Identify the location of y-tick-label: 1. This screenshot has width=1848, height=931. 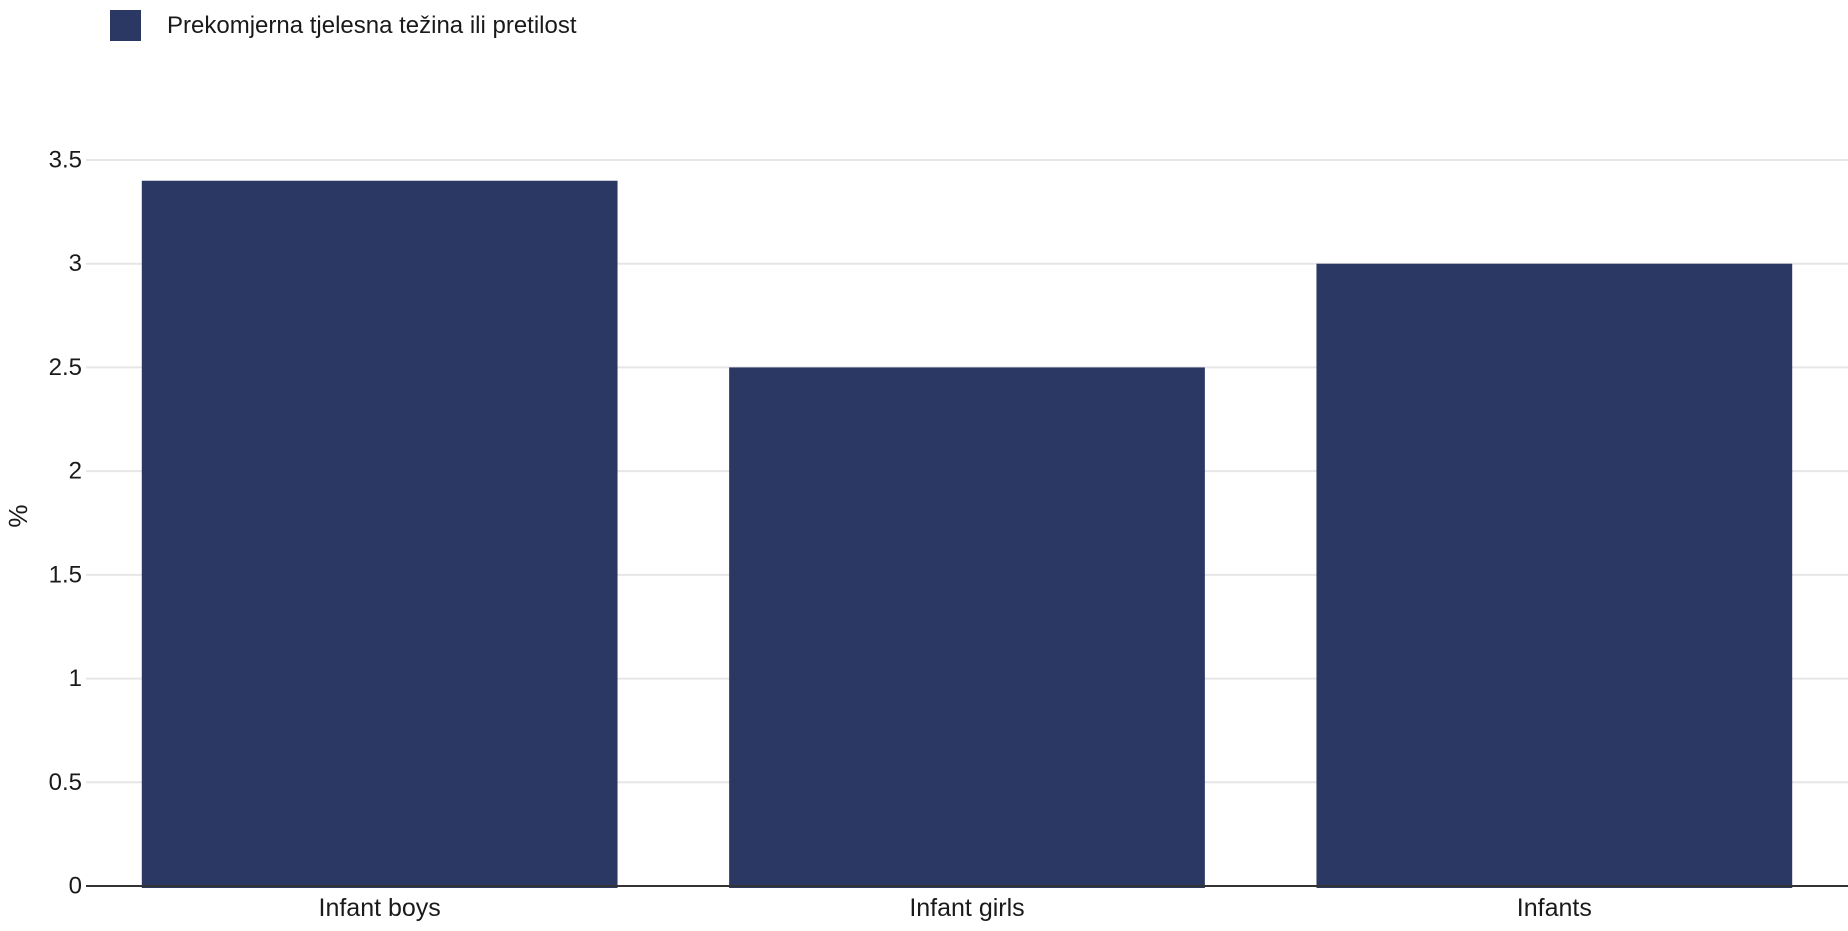
(75, 678).